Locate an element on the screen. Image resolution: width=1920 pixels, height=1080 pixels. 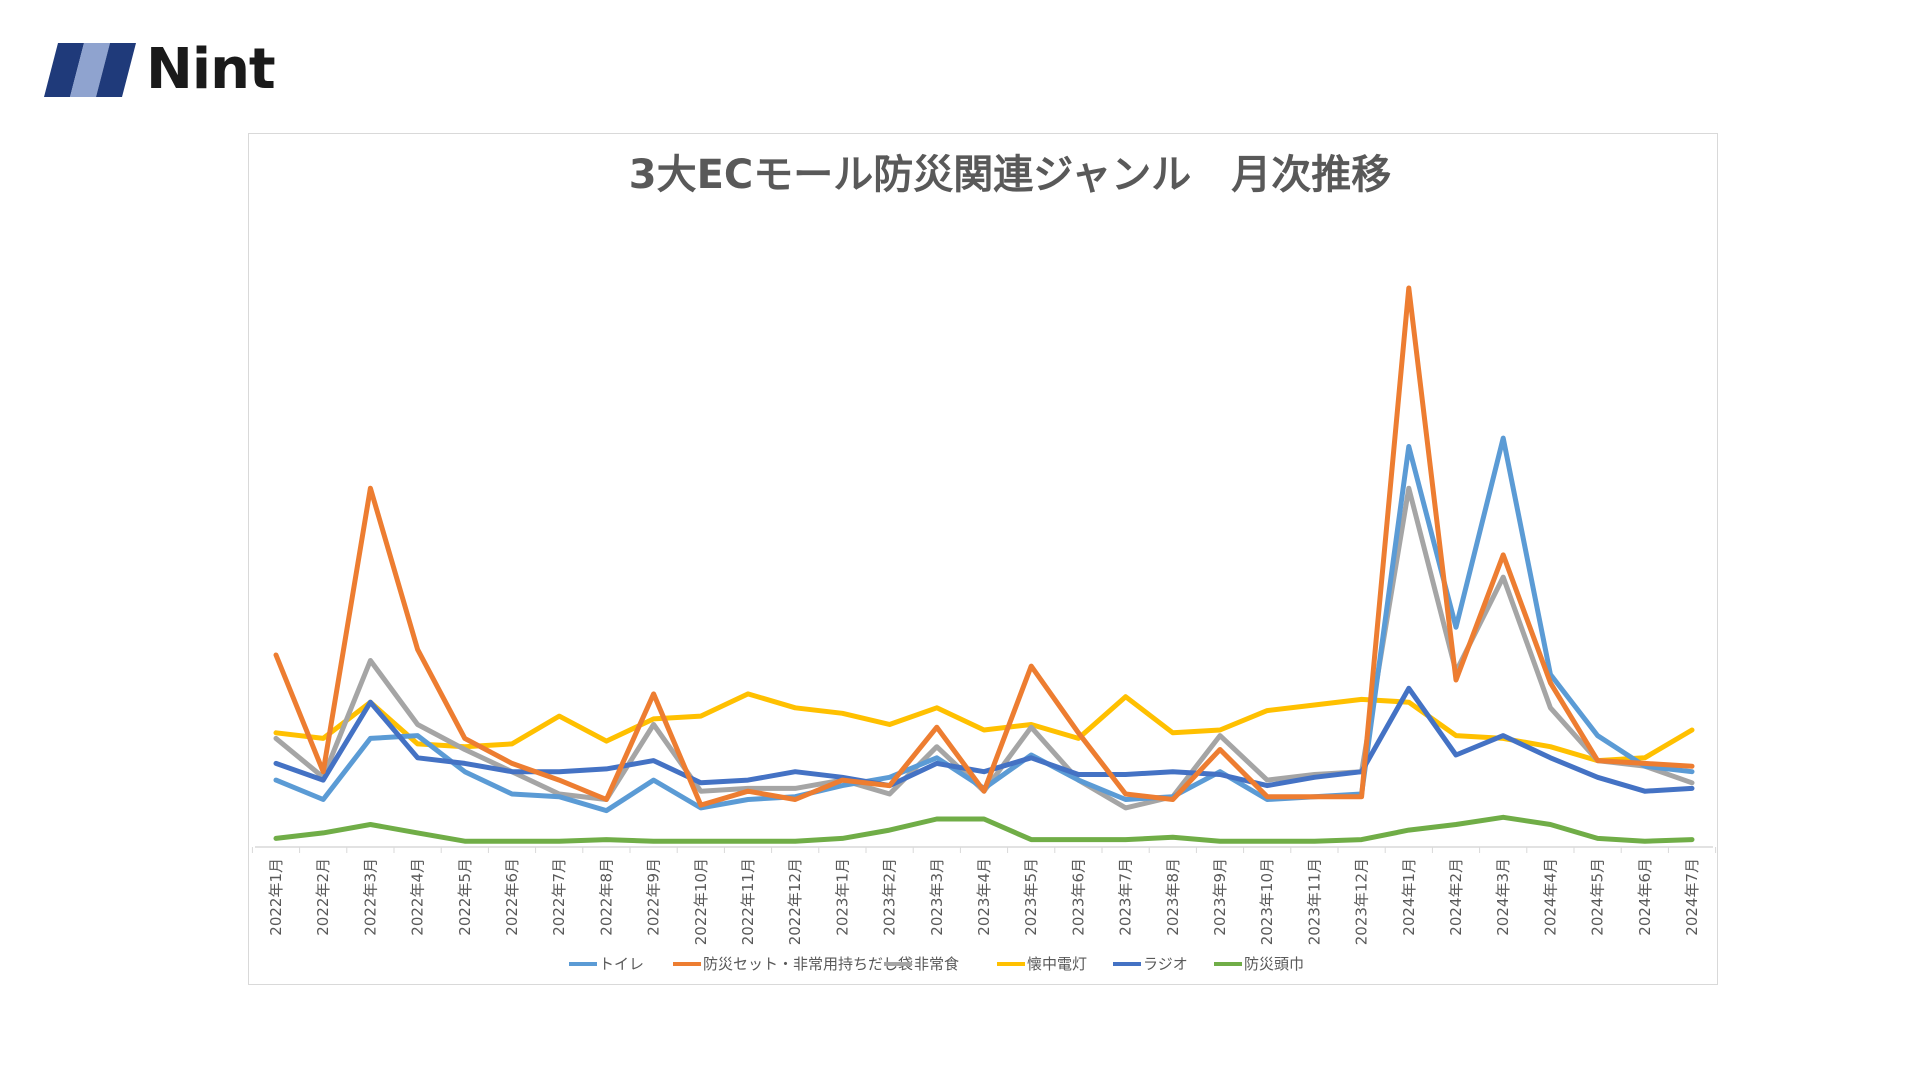
legend-label: 非常食 is located at coordinates (936, 964).